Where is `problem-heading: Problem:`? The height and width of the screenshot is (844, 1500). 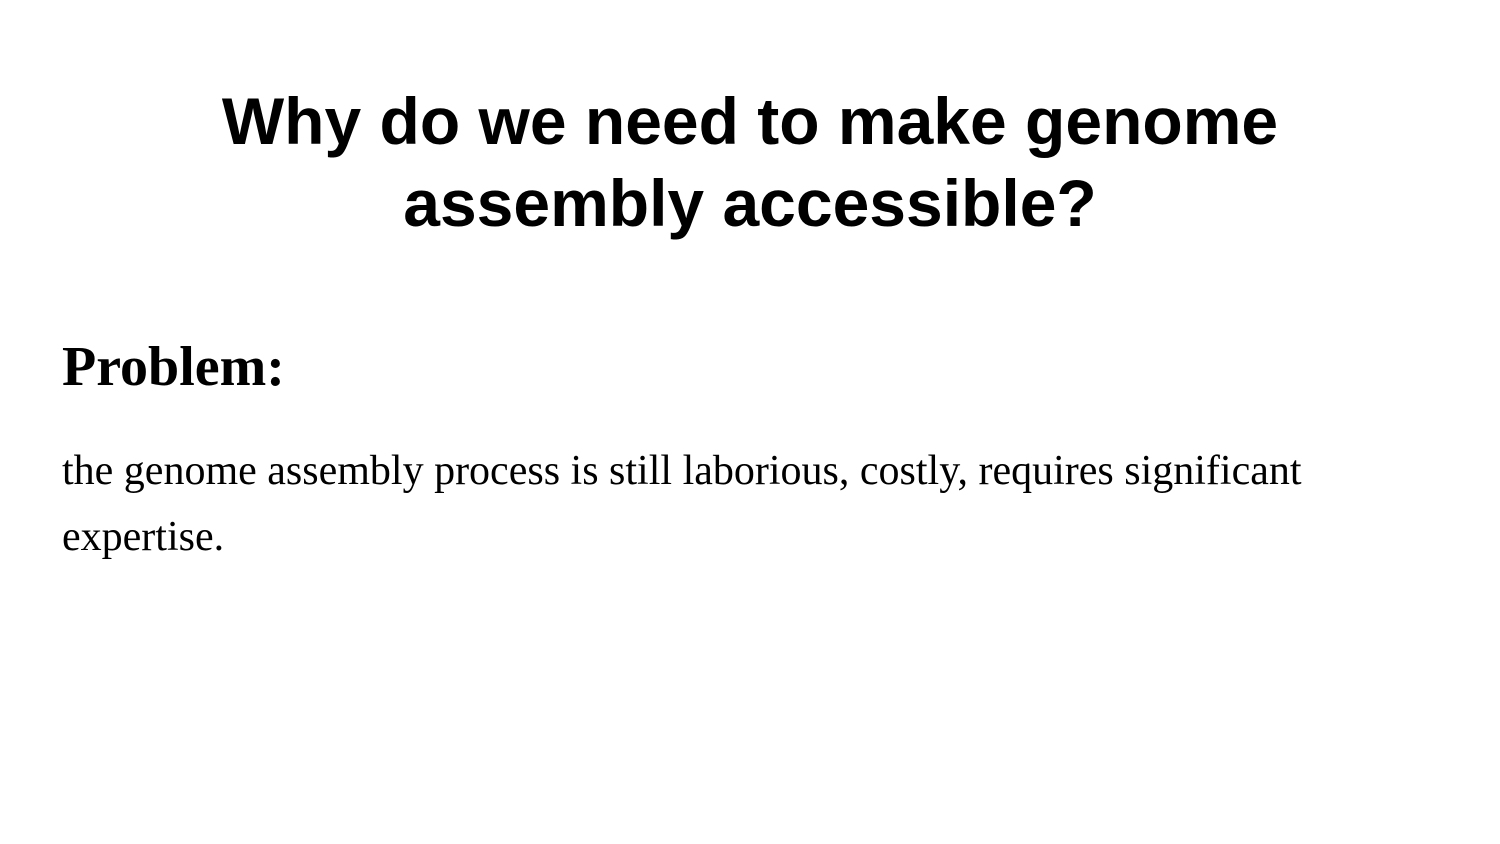 problem-heading: Problem: is located at coordinates (173, 367).